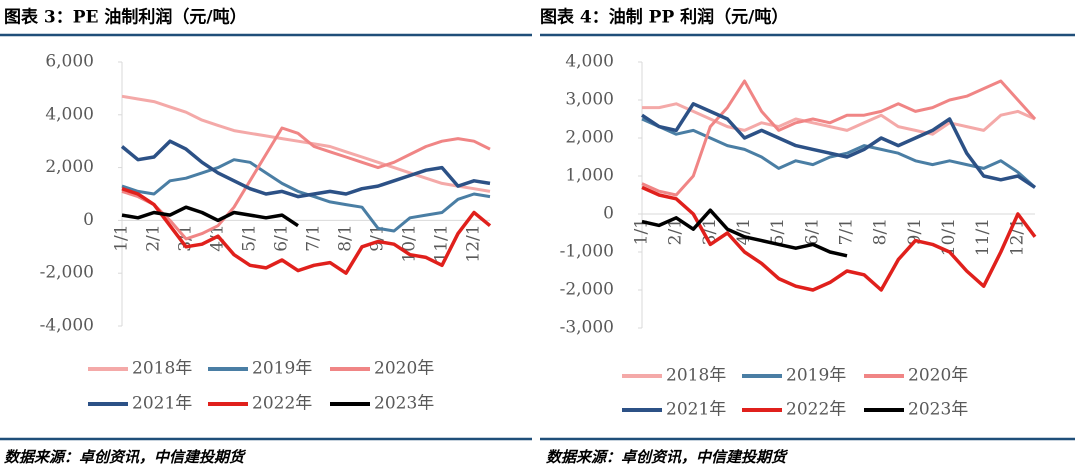 The width and height of the screenshot is (1080, 470). Describe the element at coordinates (125, 17) in the screenshot. I see `chart-title: 图表 3：PE 油制利润（元/吨）` at that location.